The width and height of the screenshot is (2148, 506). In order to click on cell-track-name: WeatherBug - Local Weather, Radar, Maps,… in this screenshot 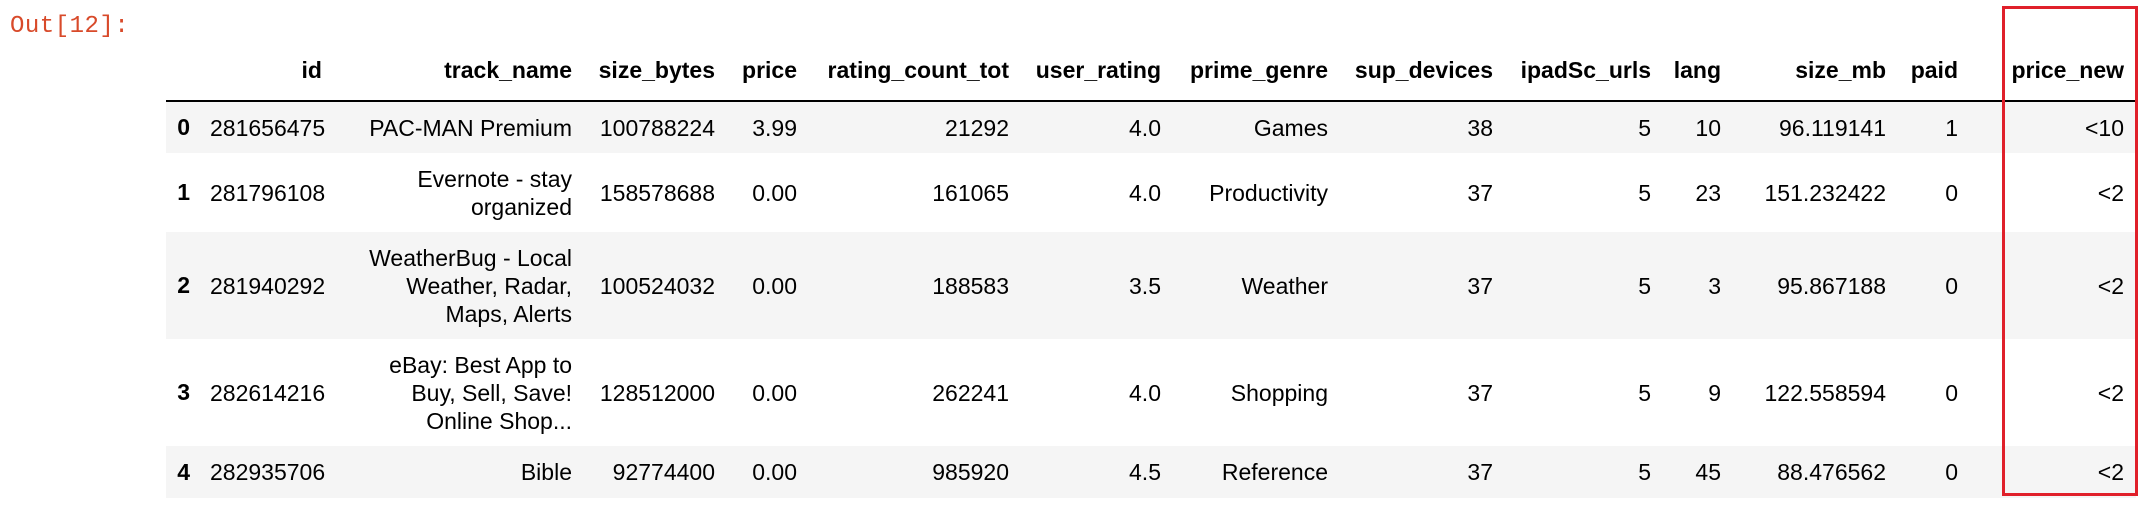, I will do `click(470, 285)`.